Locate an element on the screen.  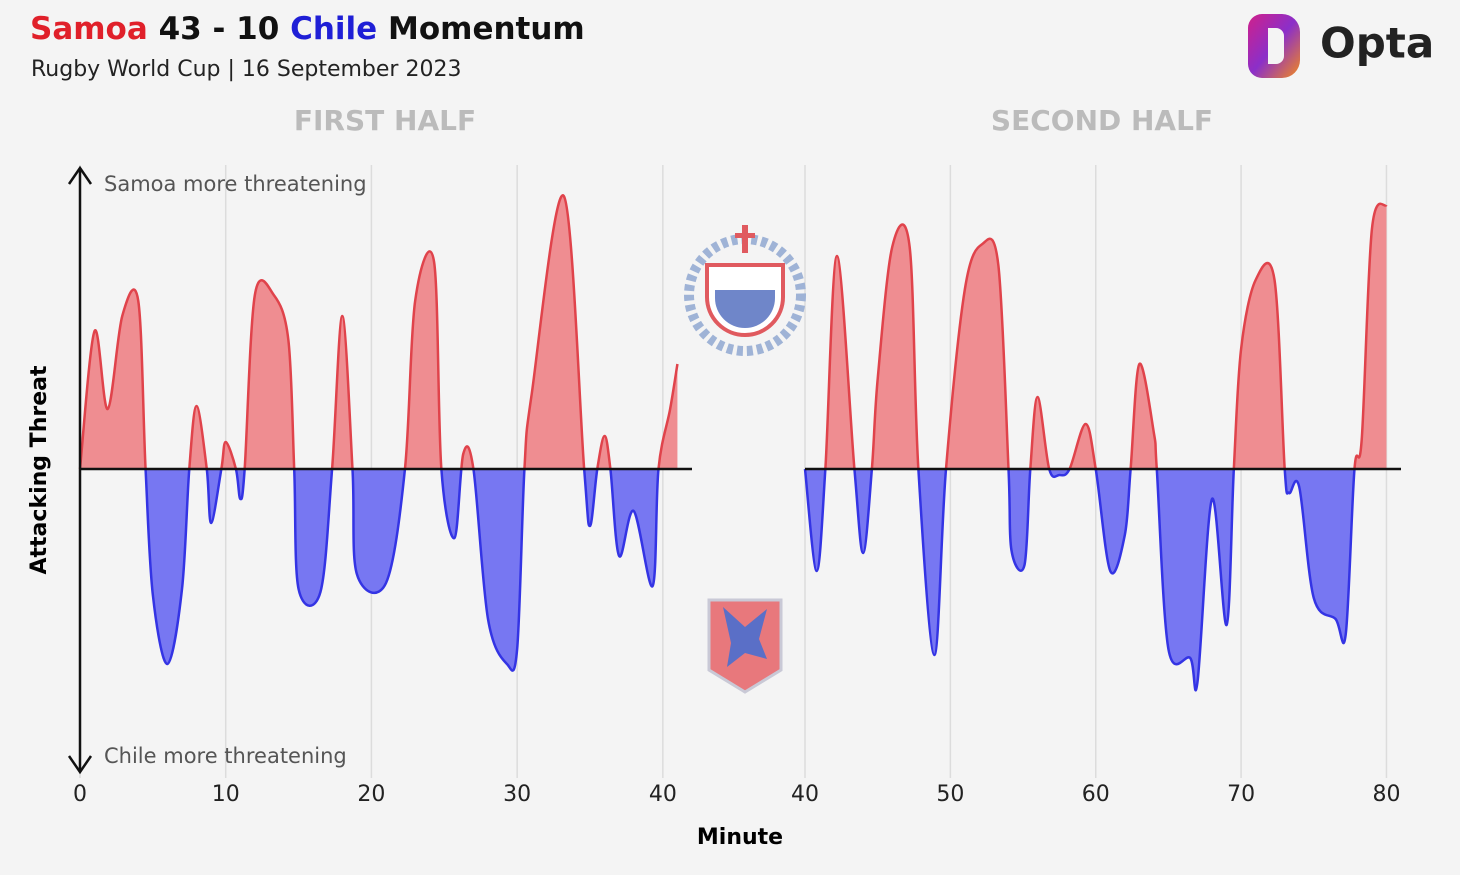
y-arrow is located at coordinates (80, 470).